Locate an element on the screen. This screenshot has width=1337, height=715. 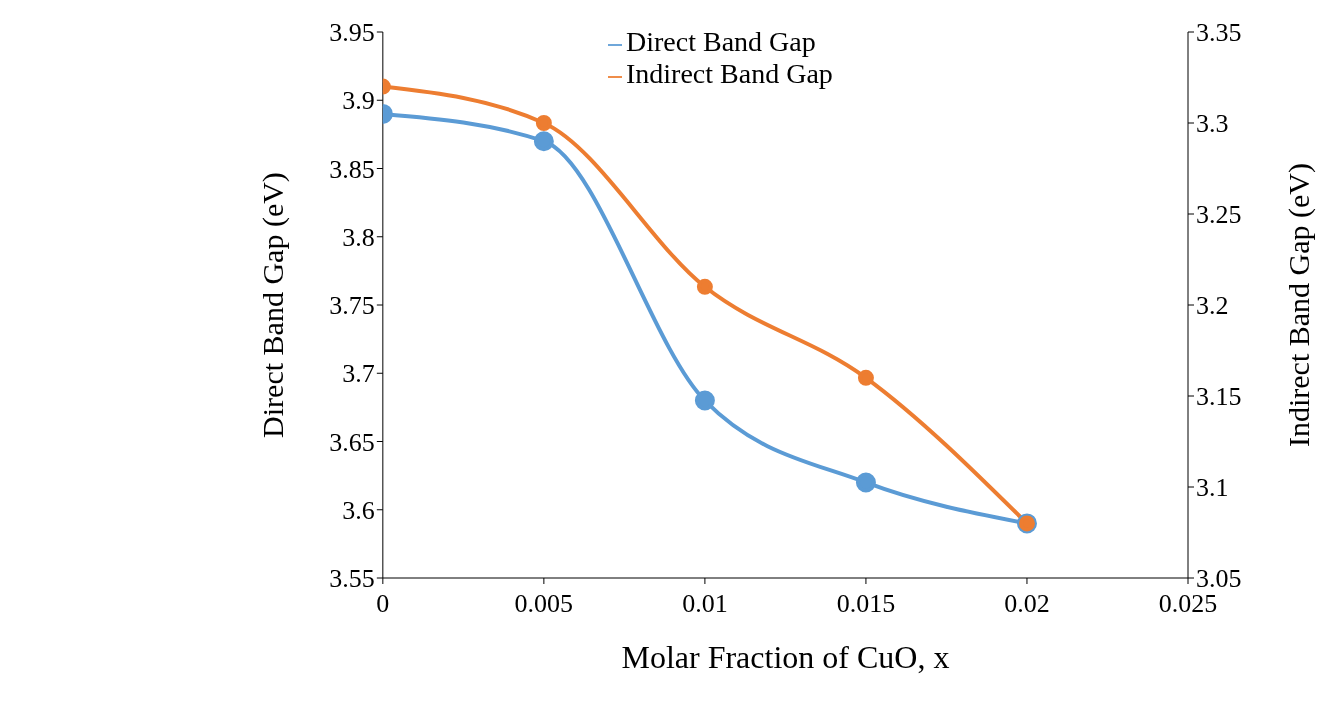
y-tick-label: 3.65 is located at coordinates (352, 442).